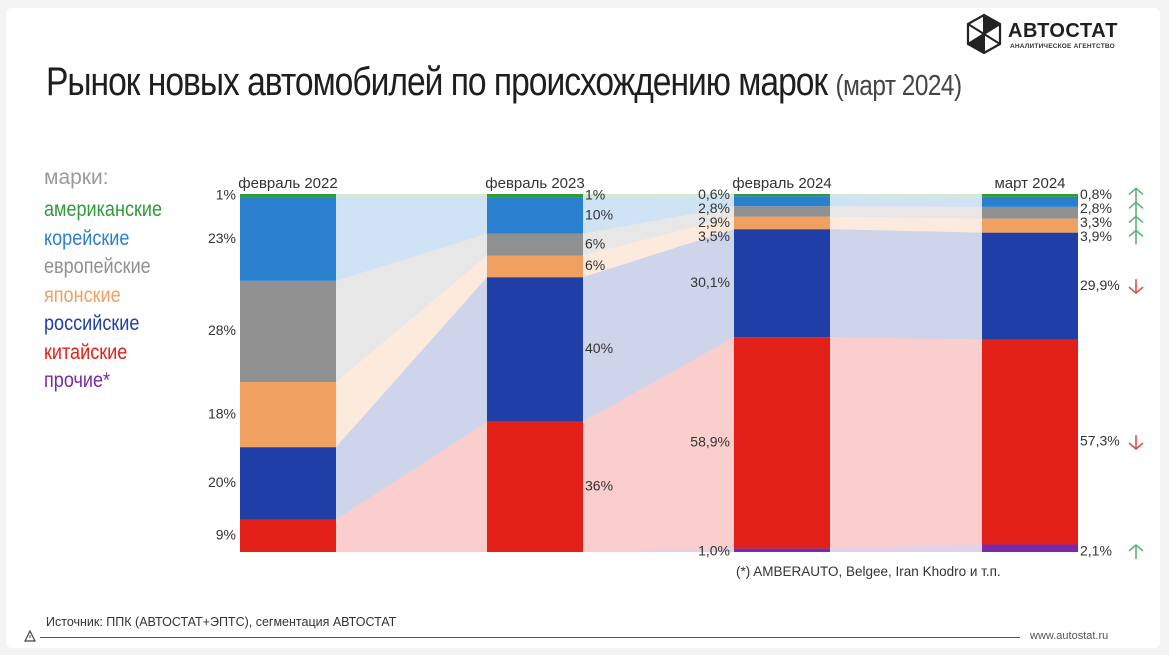 This screenshot has width=1169, height=655. What do you see at coordinates (288, 415) in the screenshot?
I see `bar-segment-японские-0` at bounding box center [288, 415].